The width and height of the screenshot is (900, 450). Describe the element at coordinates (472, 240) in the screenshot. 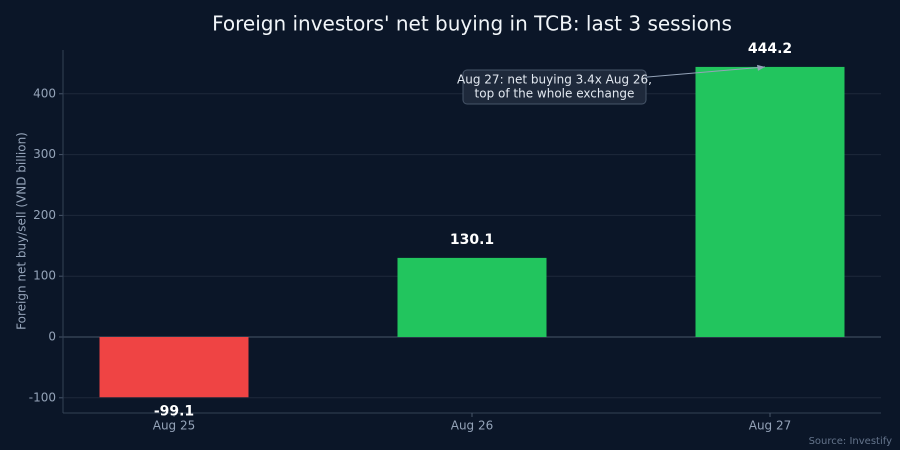

I see `value-label: 130.1` at that location.